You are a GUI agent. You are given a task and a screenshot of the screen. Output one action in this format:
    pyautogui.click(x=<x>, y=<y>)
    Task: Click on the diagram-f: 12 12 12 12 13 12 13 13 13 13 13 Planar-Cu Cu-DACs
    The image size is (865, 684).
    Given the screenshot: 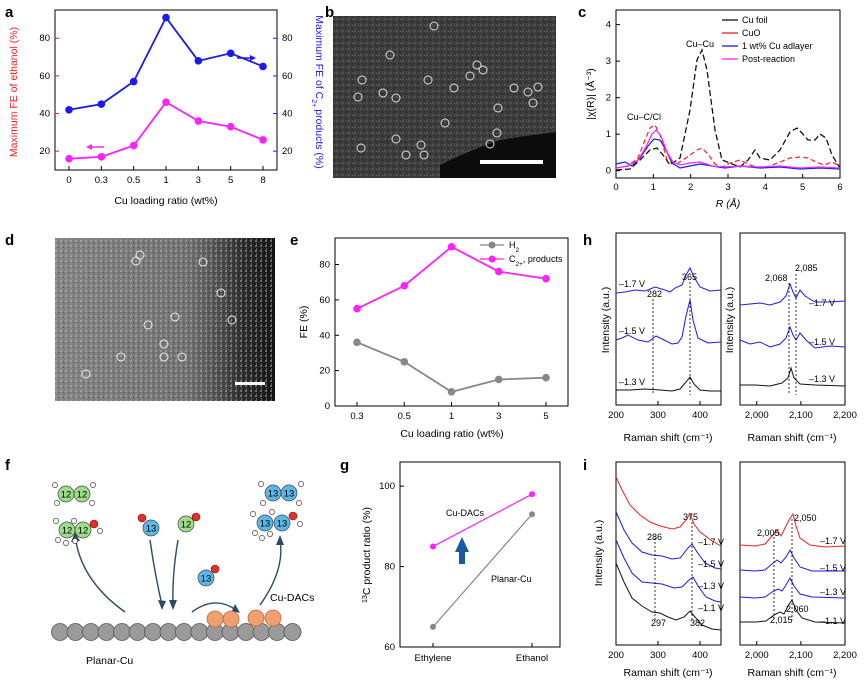 What is the action you would take?
    pyautogui.click(x=182, y=574)
    